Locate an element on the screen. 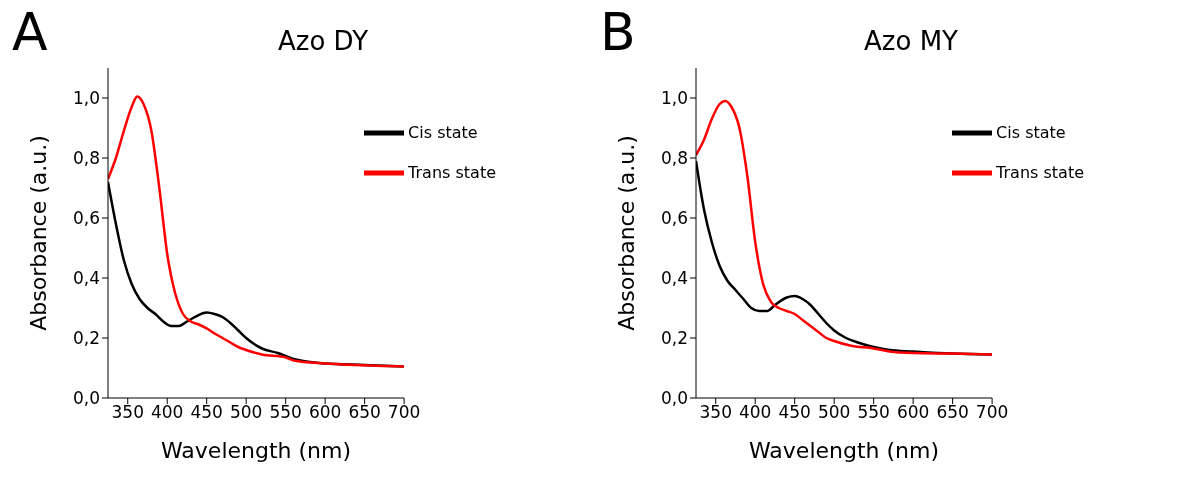  text: A is located at coordinates (30, 32).